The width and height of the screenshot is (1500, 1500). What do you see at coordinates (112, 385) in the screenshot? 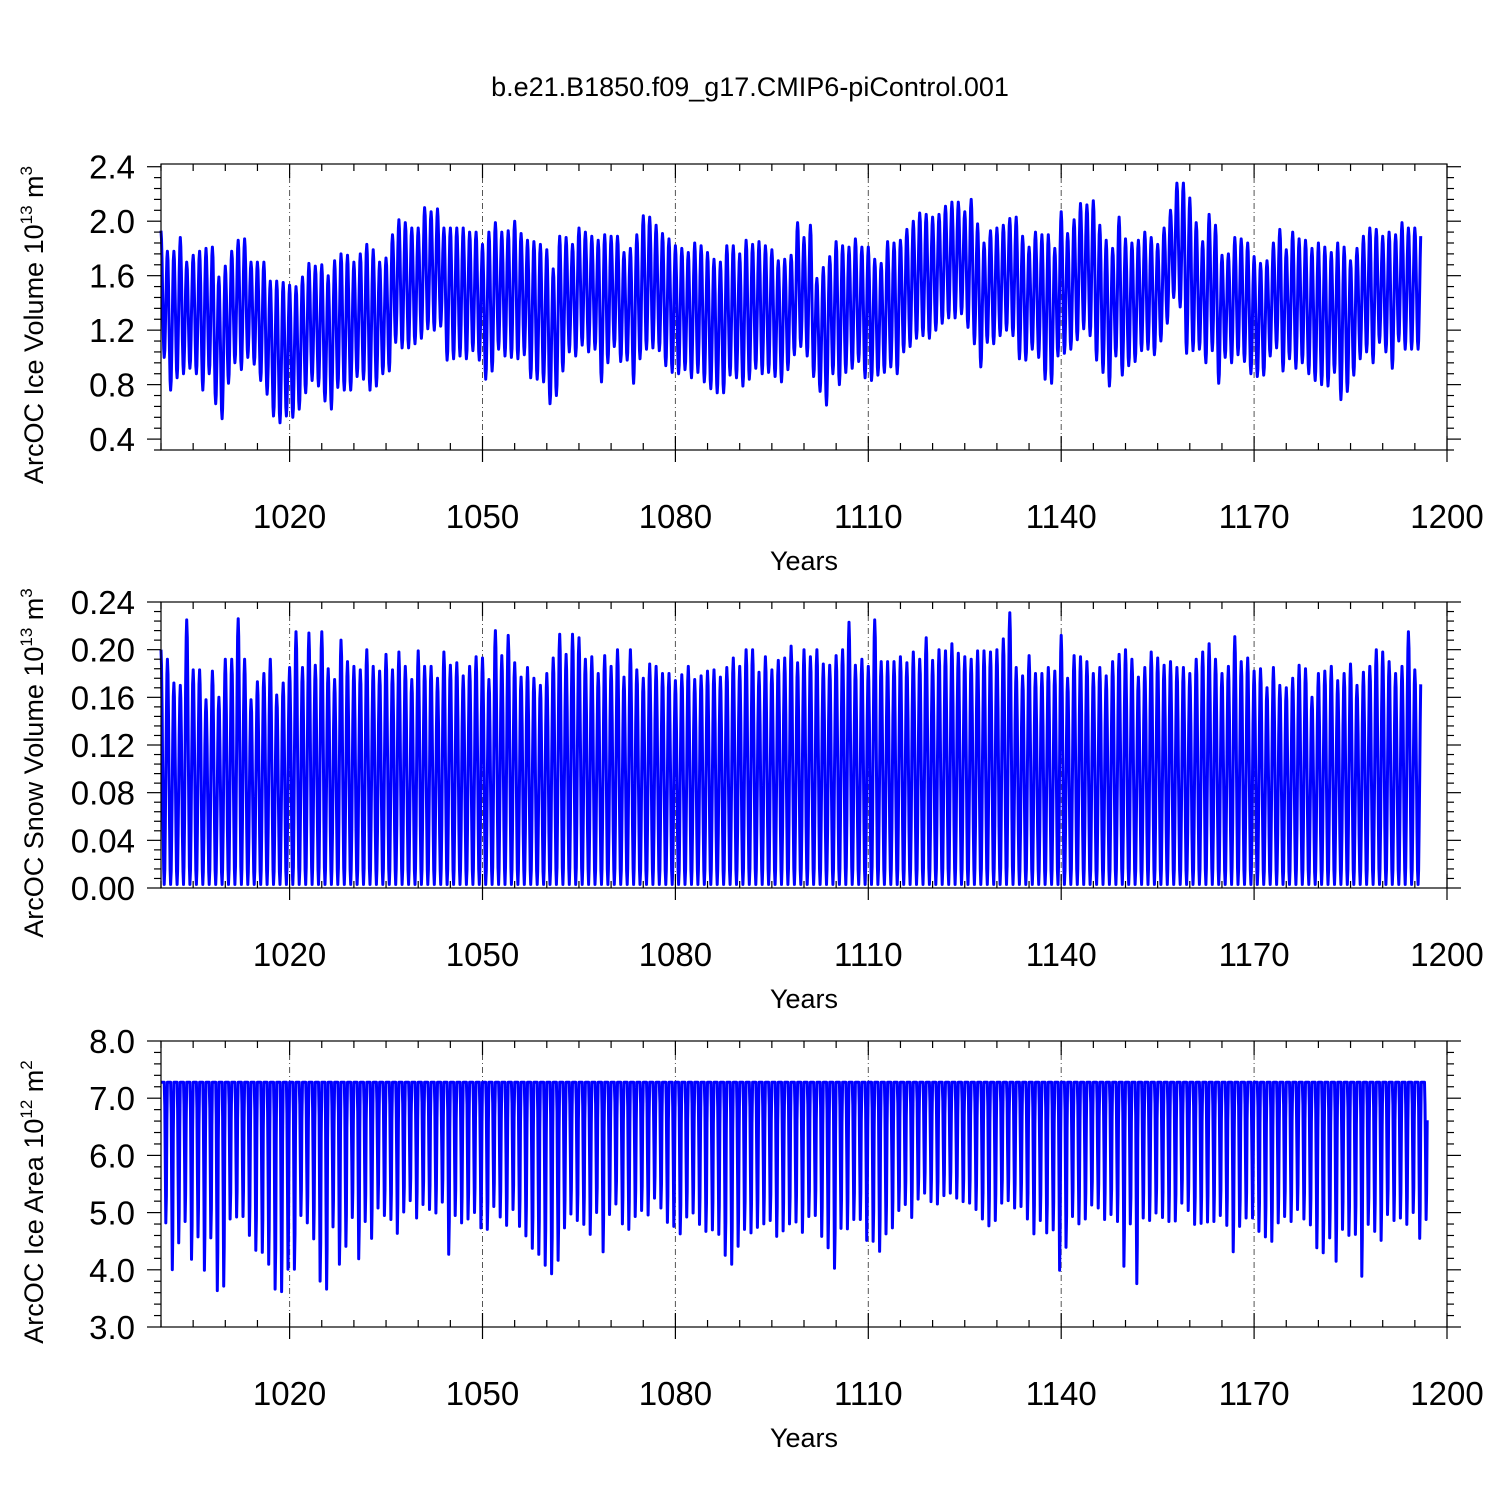
I see `y-tick-label: 0.8` at bounding box center [112, 385].